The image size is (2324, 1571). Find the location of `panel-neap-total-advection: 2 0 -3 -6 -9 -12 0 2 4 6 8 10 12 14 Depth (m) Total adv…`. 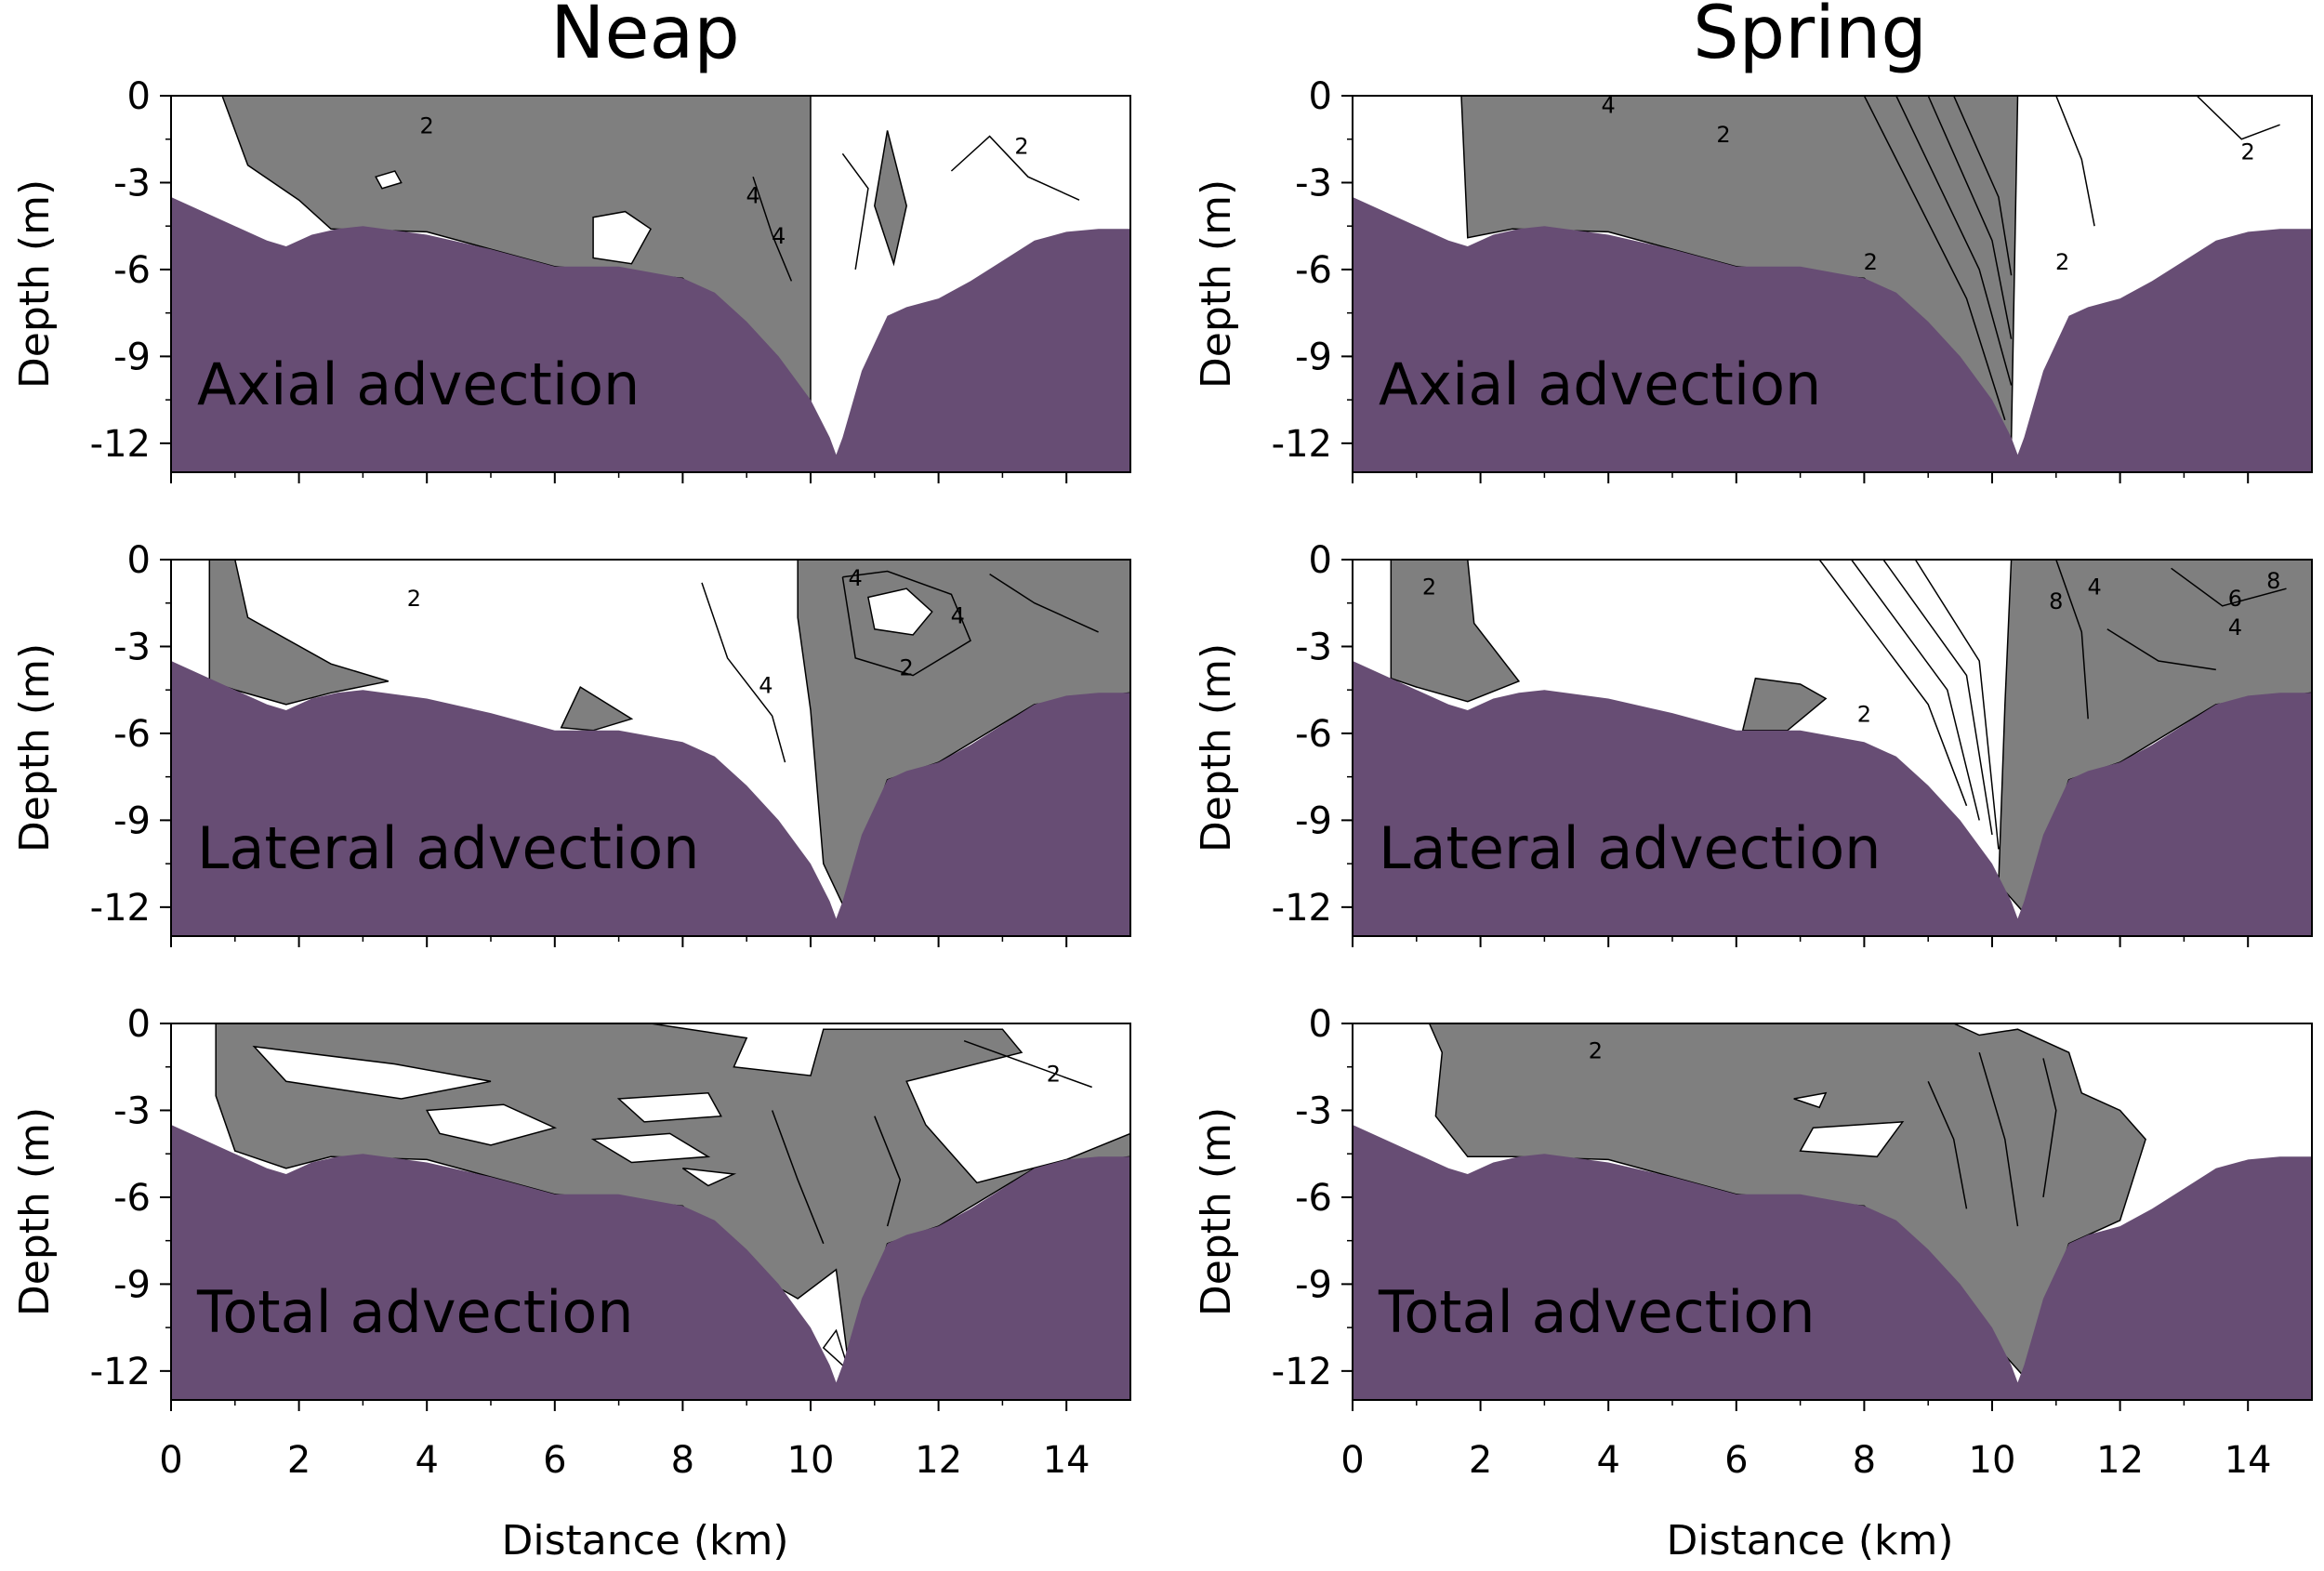

panel-neap-total-advection: 2 0 -3 -6 -9 -12 0 2 4 6 8 10 12 14 Depth (m) Total adv… is located at coordinates (571, 1242).